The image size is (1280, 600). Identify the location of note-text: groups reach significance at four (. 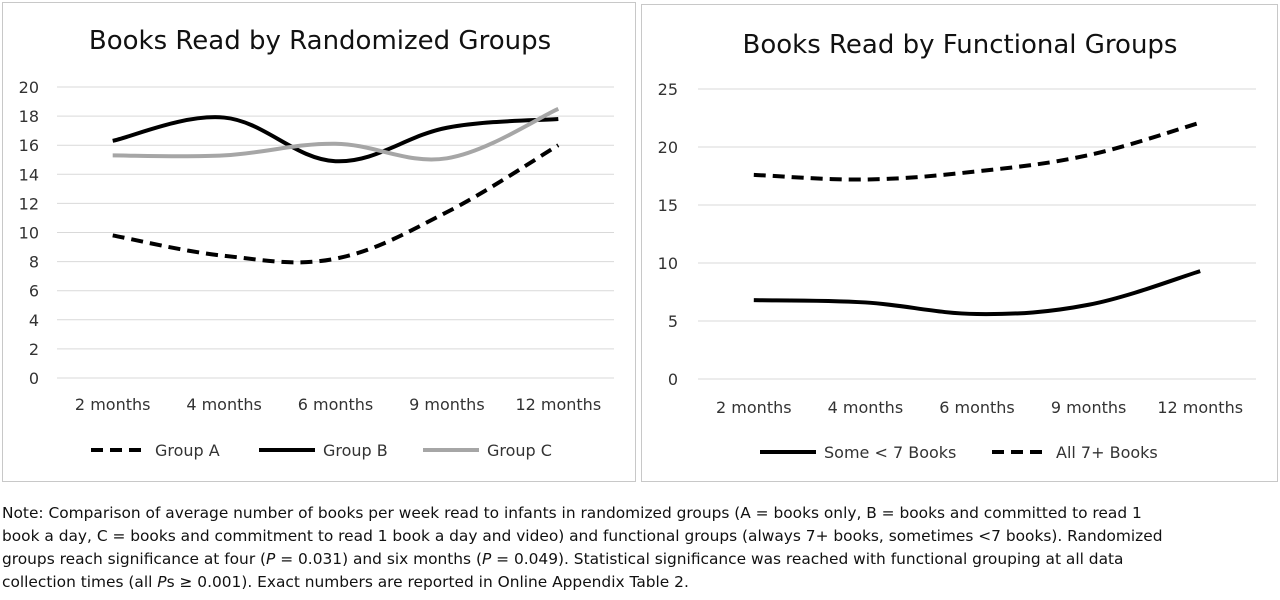
(134, 559).